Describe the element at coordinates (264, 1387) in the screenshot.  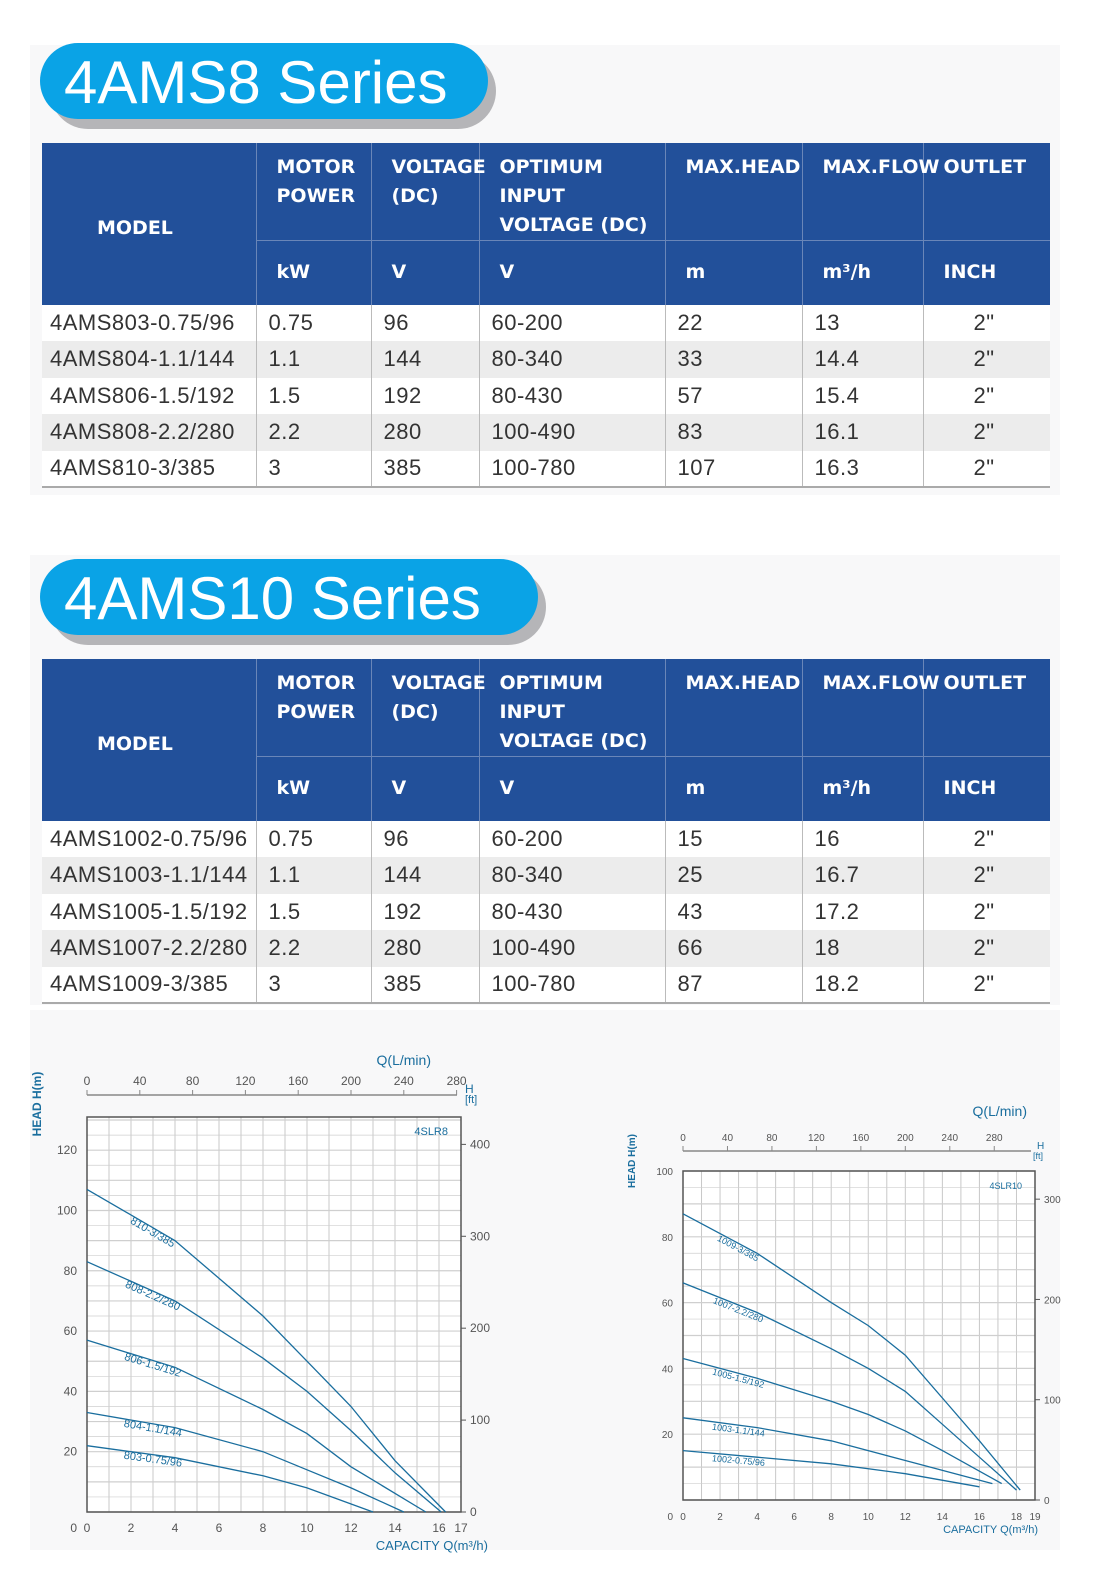
I see `curve-808-2.2/280` at that location.